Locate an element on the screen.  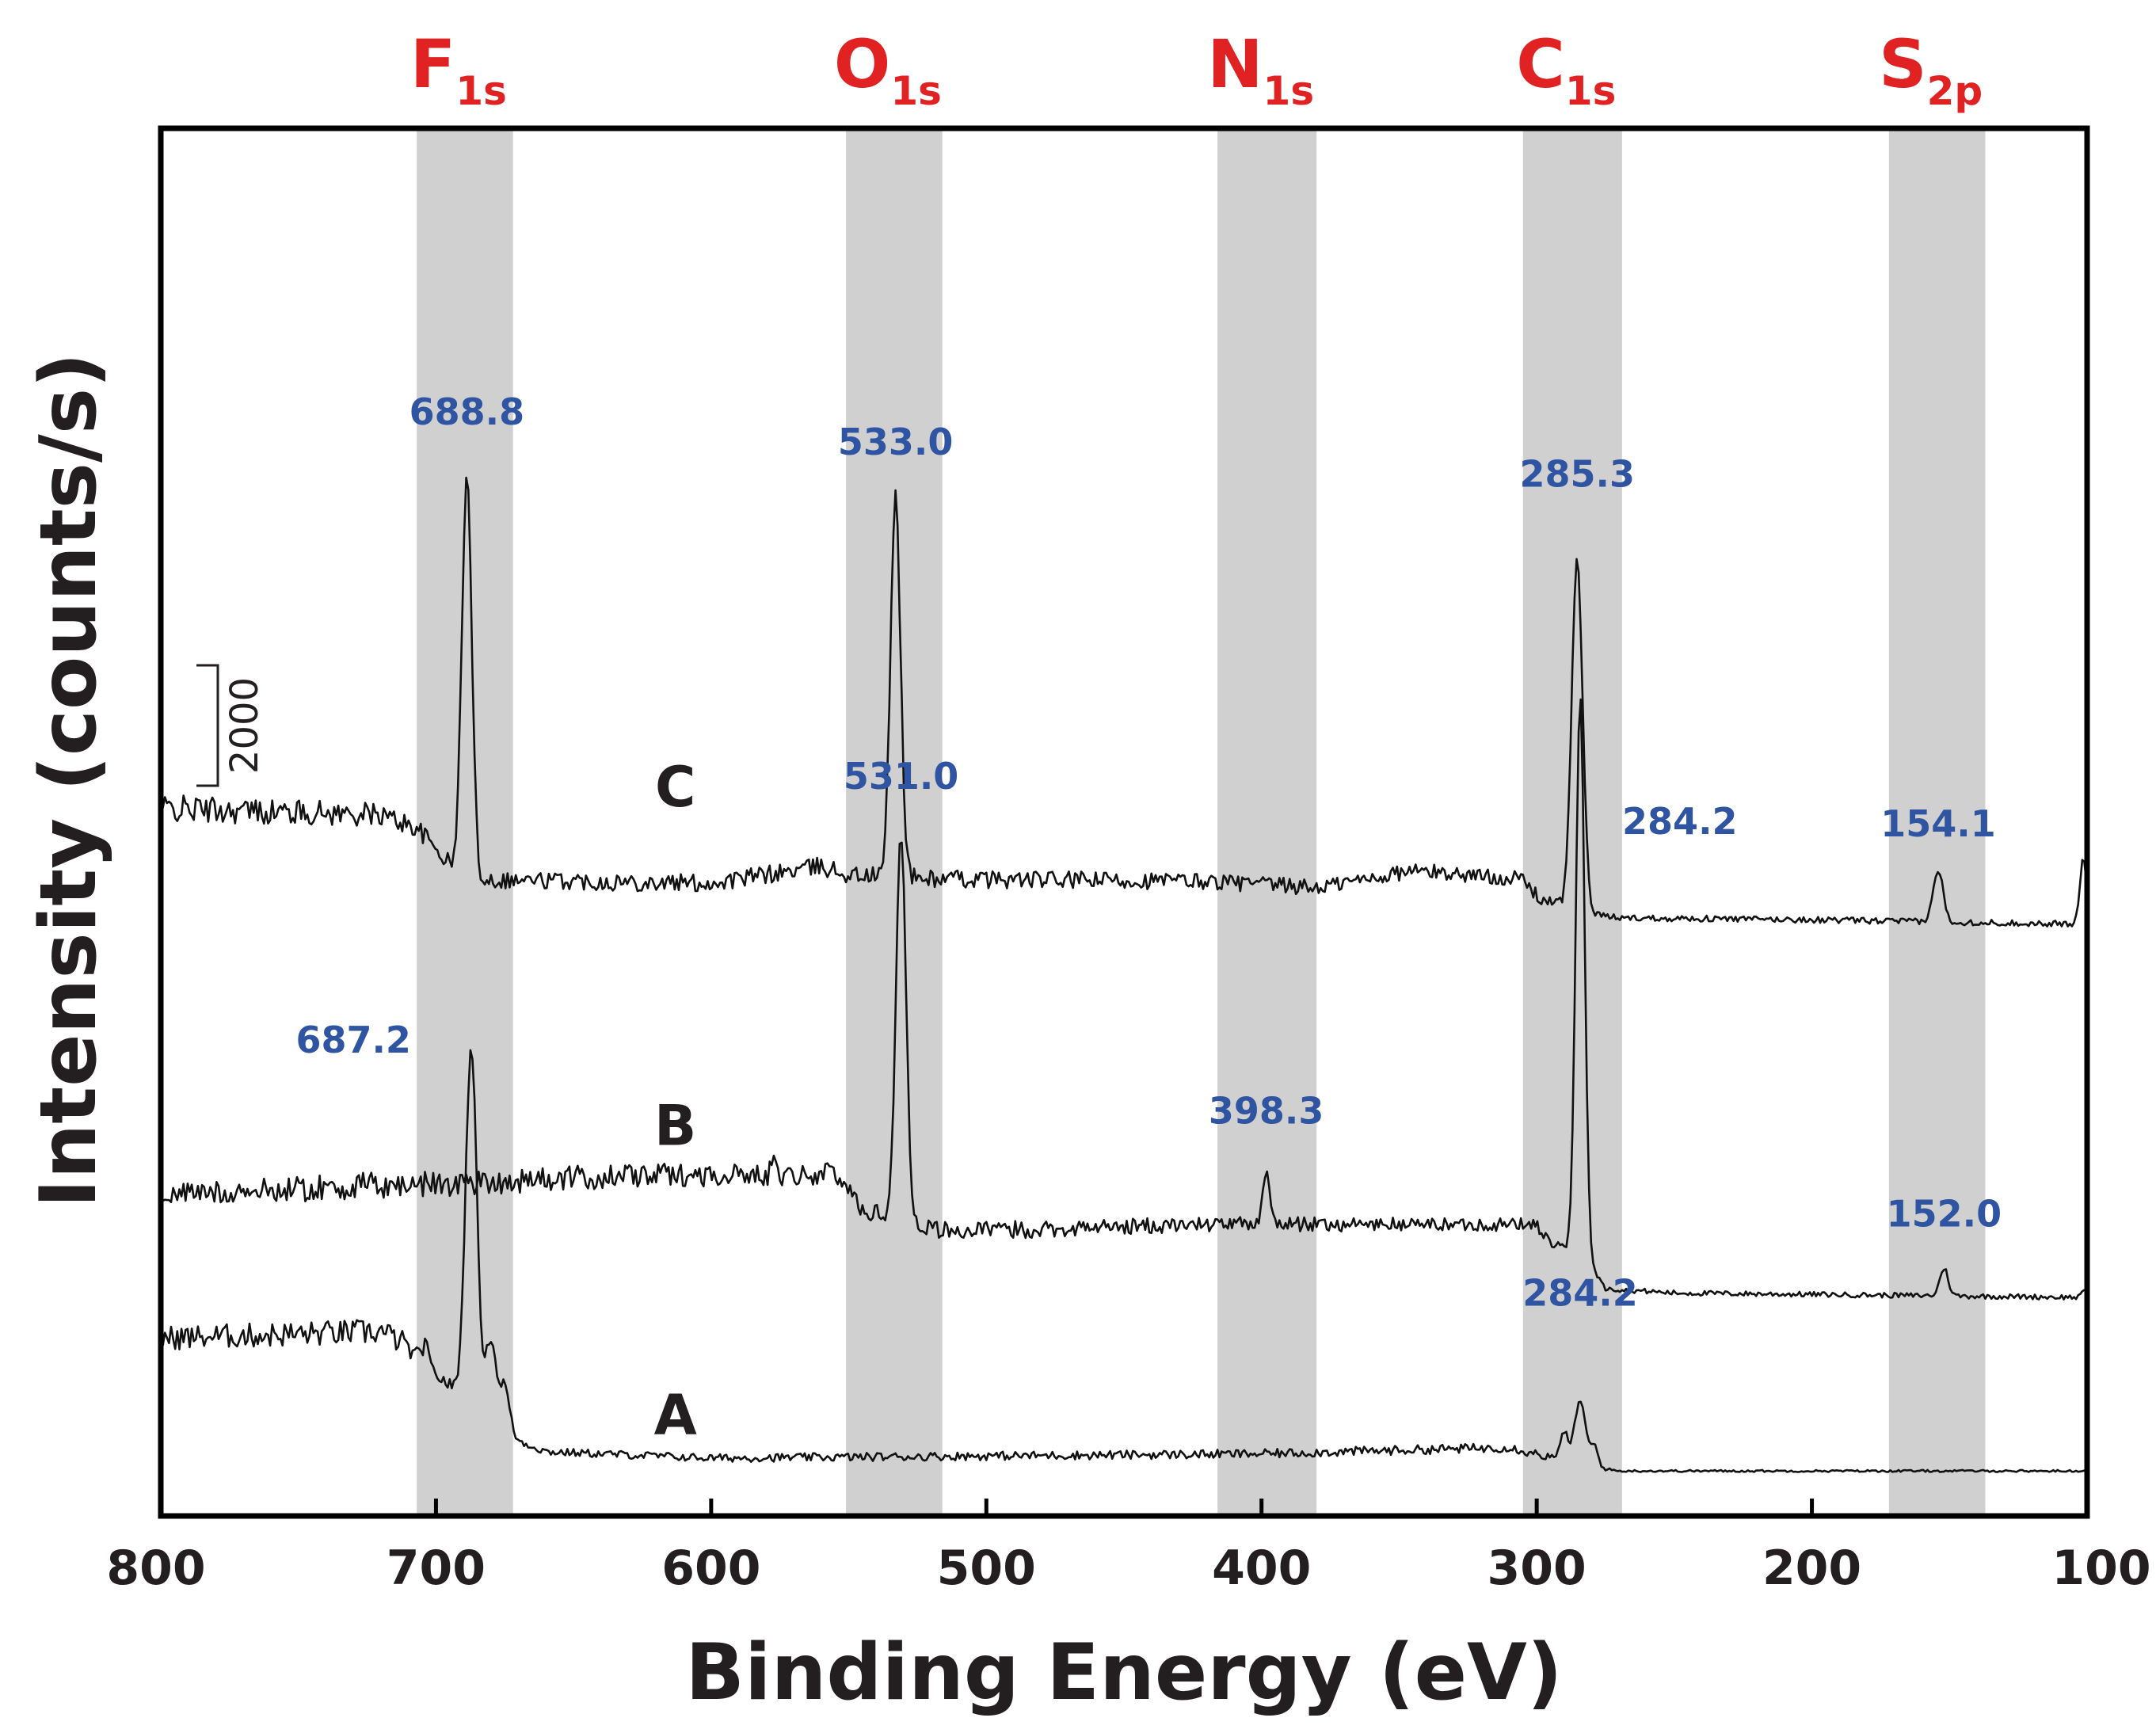
trace-labels: C B A is located at coordinates (675, 1101).